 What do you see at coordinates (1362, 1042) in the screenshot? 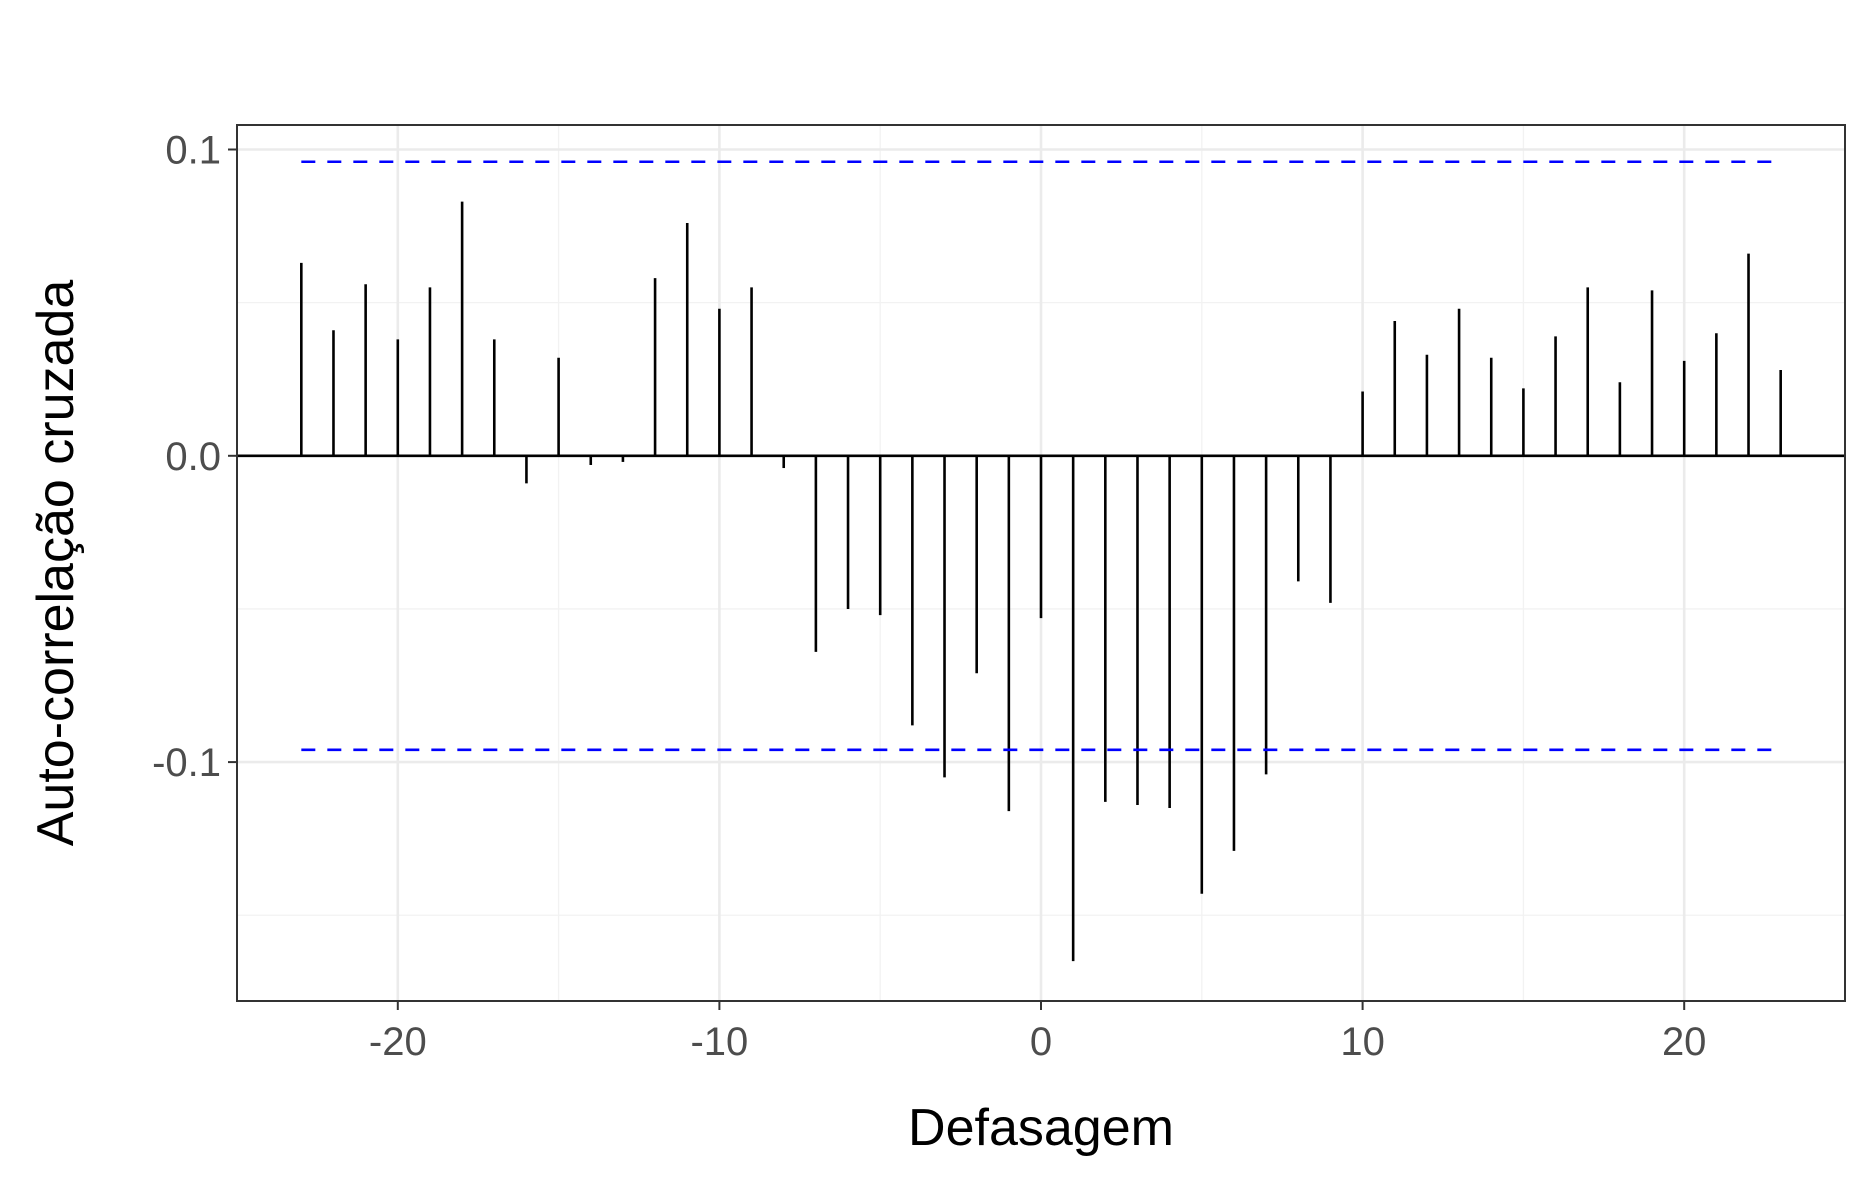
I see `x-tick-label: 10` at bounding box center [1362, 1042].